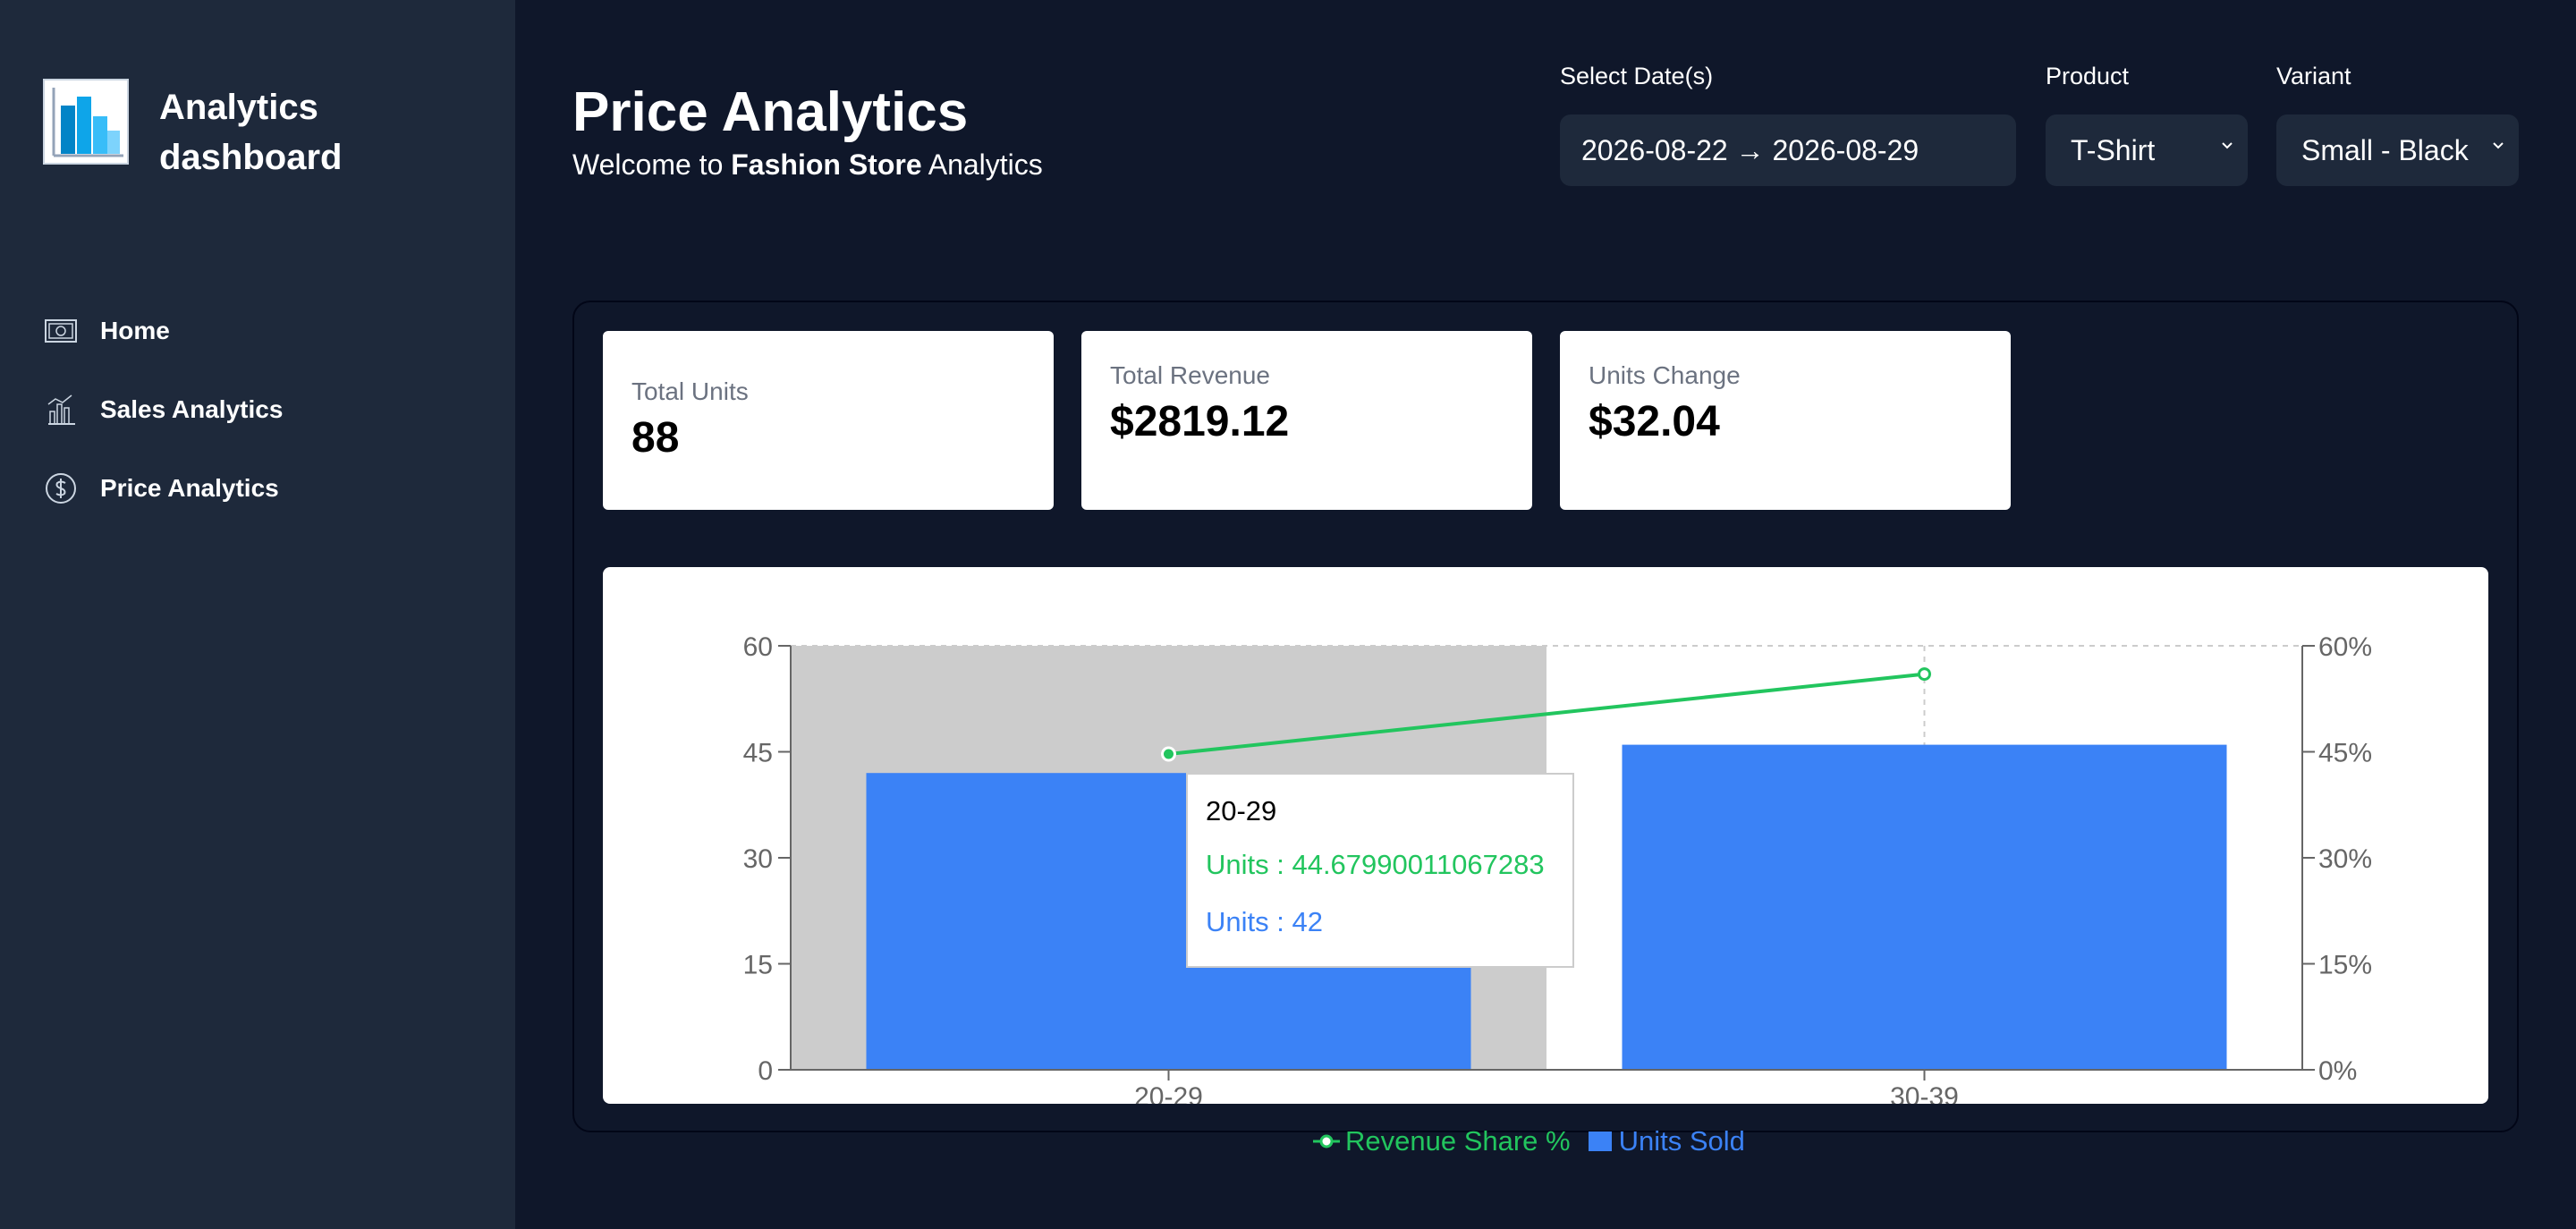 The height and width of the screenshot is (1229, 2576). I want to click on legend-item-units-sold: Units Sold, so click(1666, 1141).